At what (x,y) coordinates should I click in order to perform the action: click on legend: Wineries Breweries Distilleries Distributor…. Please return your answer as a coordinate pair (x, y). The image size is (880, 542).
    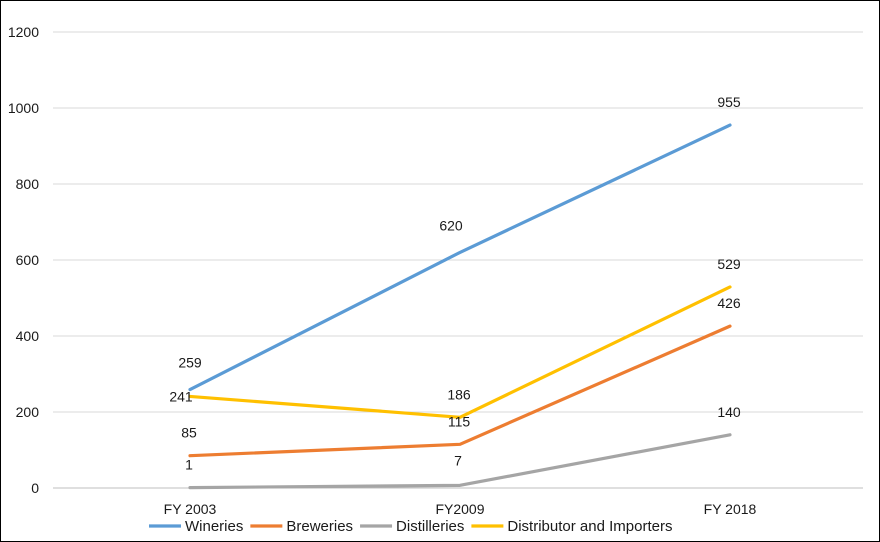
    Looking at the image, I should click on (410, 526).